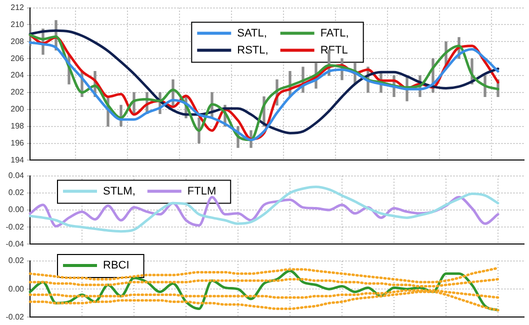 Image resolution: width=529 pixels, height=325 pixels. I want to click on y-tick-label: 202, so click(17, 92).